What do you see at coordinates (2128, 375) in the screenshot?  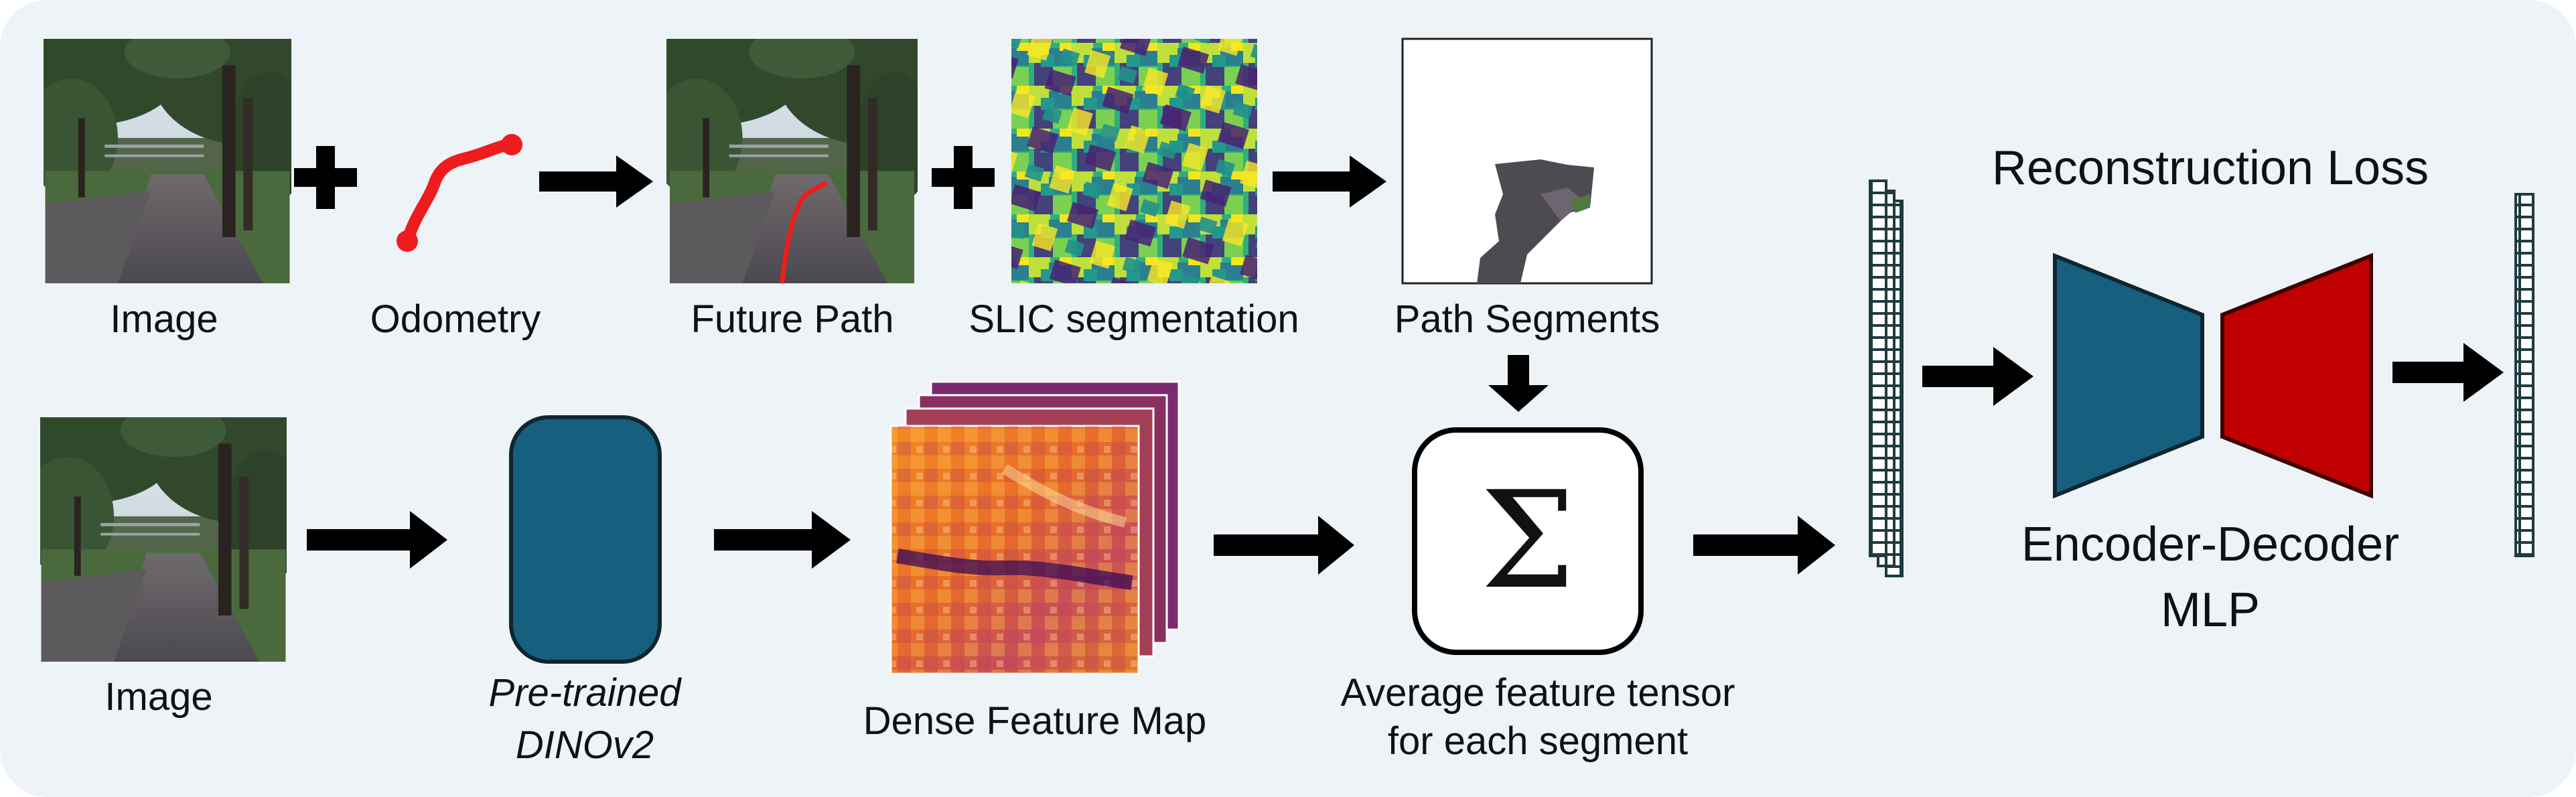 I see `encoder-block` at bounding box center [2128, 375].